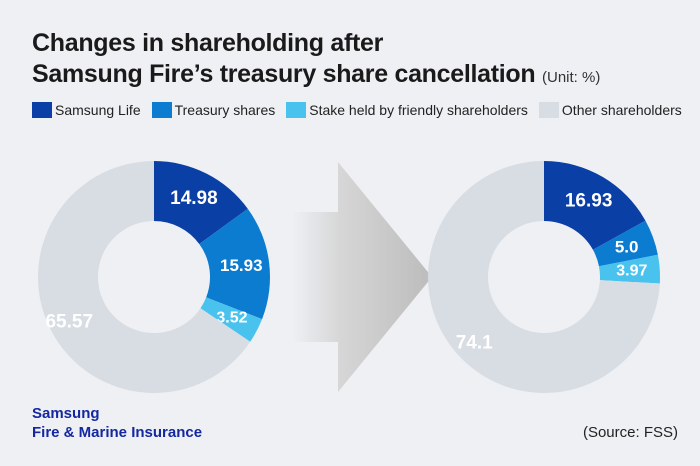 The height and width of the screenshot is (466, 700). I want to click on logo-line-2: Fire & Marine Insurance, so click(117, 432).